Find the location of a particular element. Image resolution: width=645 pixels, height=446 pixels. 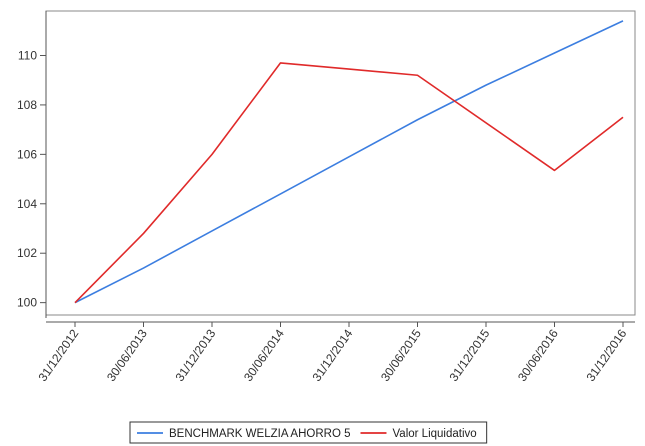

y-tick-label: 100 is located at coordinates (27, 303).